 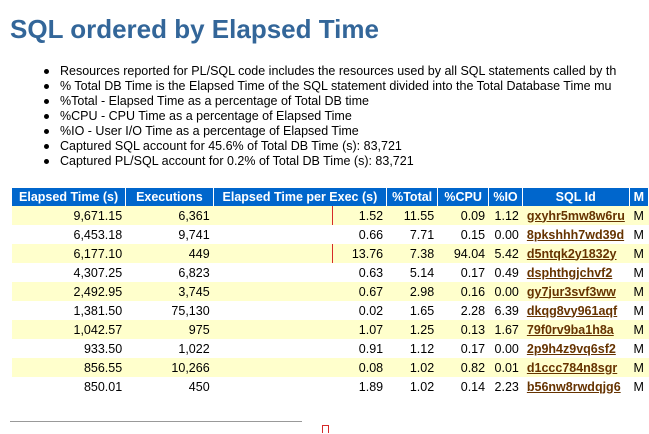 I want to click on cell-executions: 6,361, so click(x=170, y=215).